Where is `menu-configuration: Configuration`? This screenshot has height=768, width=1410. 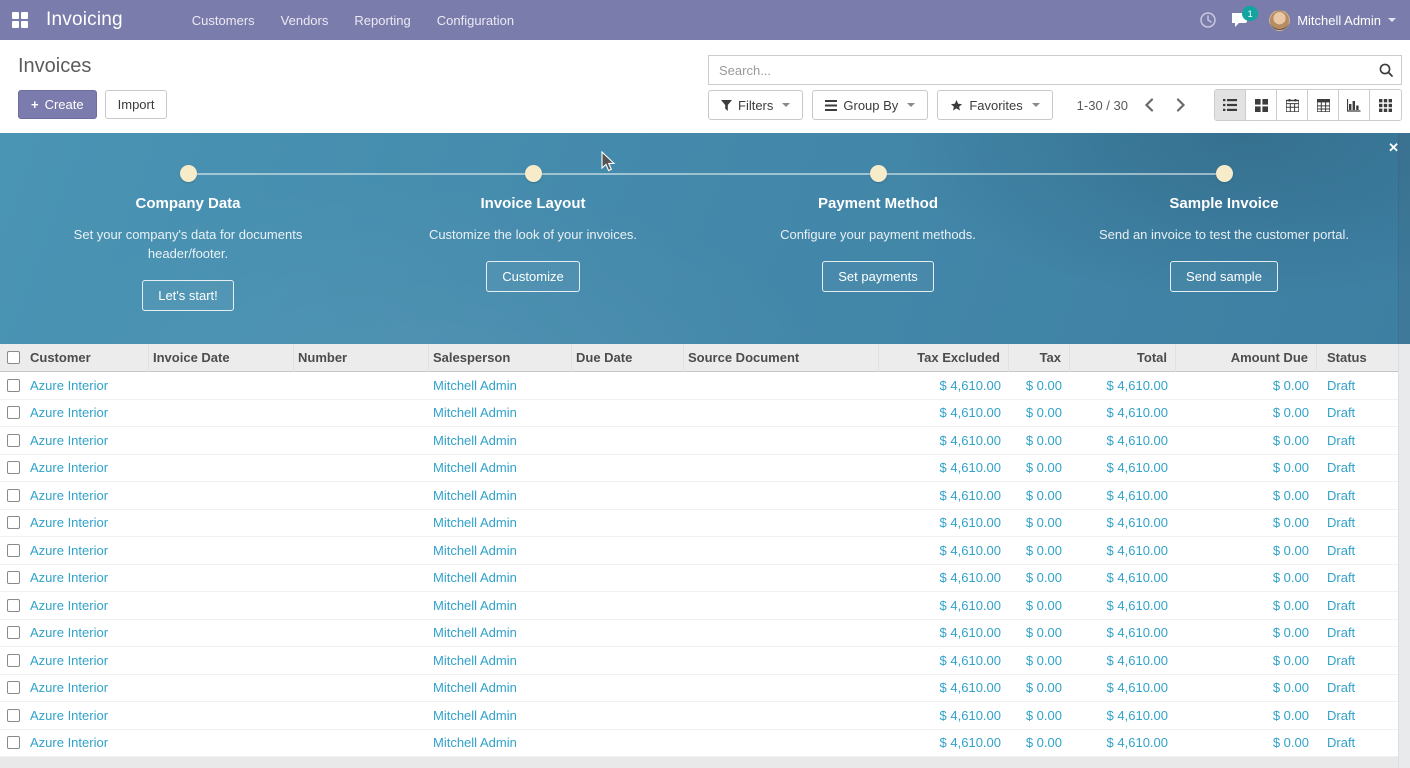 menu-configuration: Configuration is located at coordinates (475, 20).